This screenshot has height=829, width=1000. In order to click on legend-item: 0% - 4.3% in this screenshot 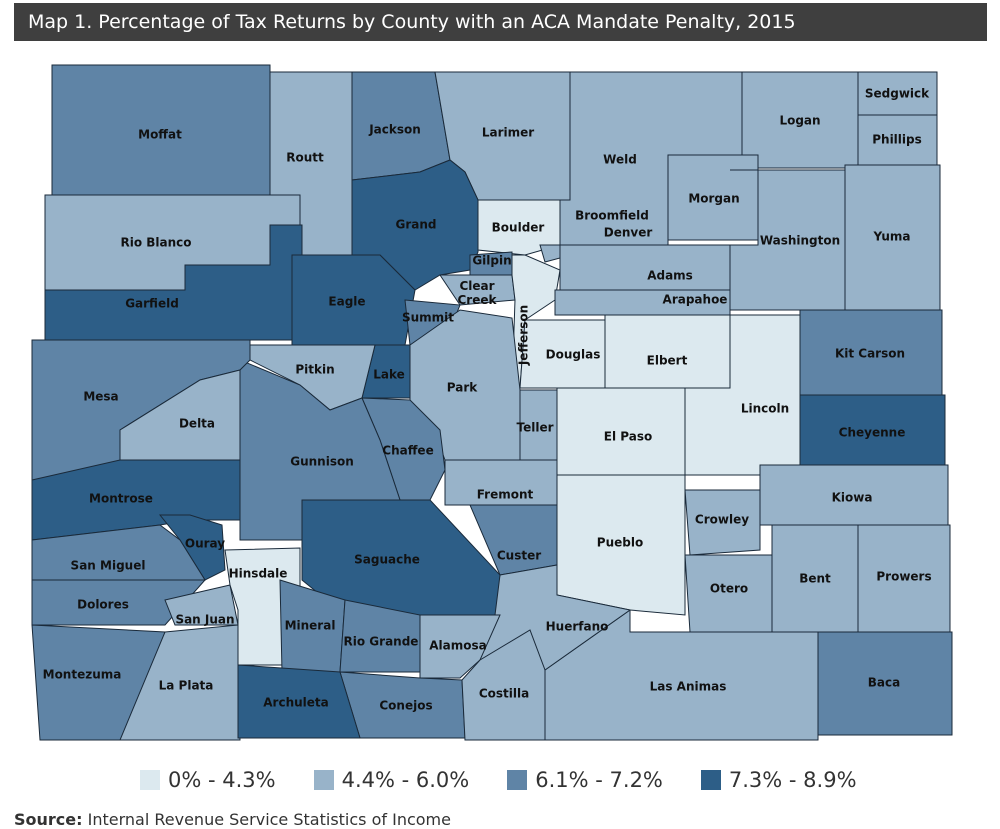, I will do `click(208, 780)`.